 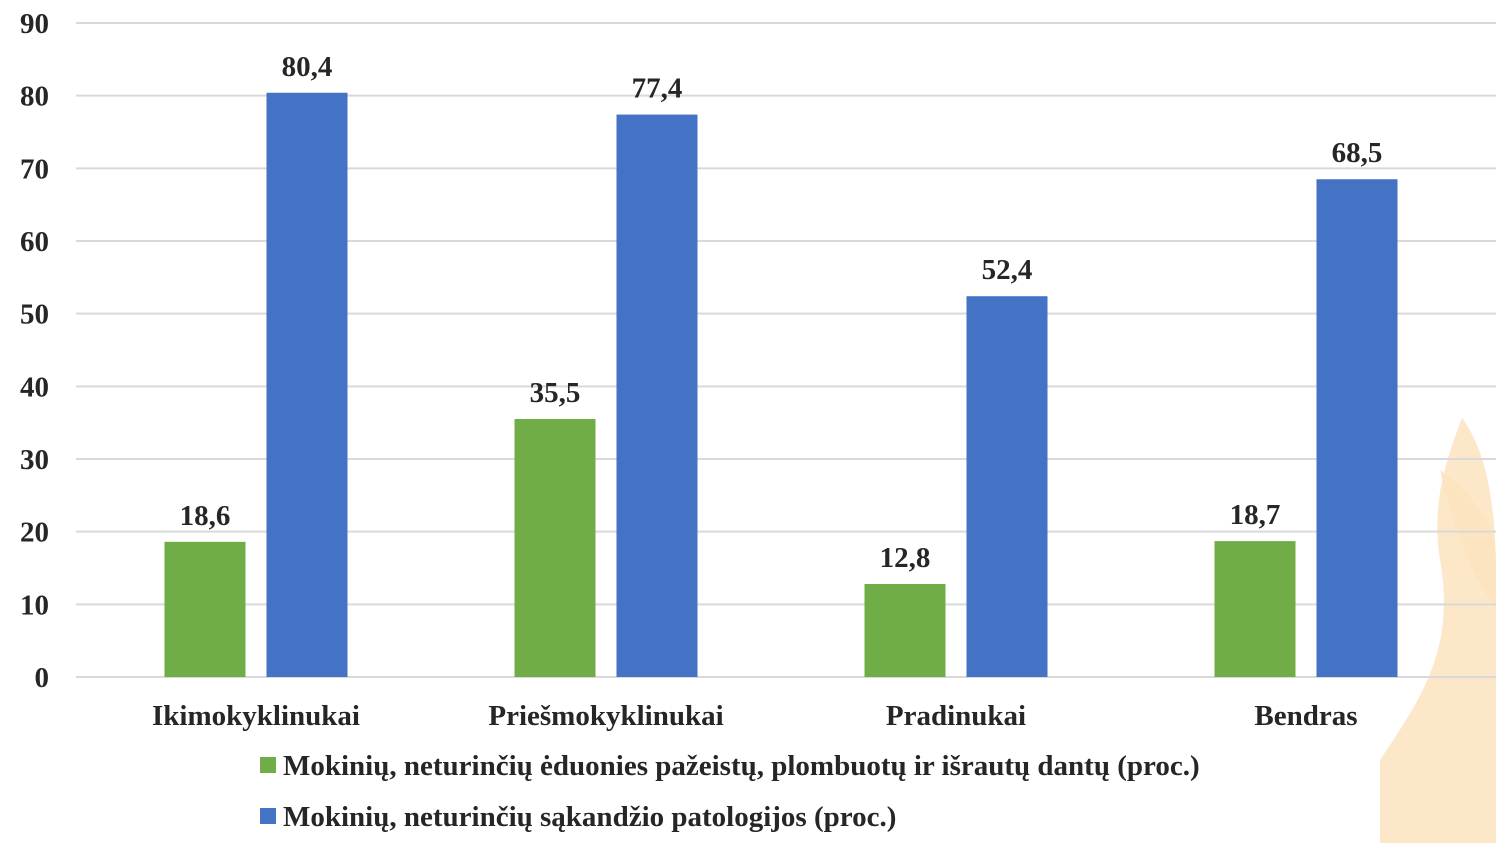 What do you see at coordinates (905, 558) in the screenshot?
I see `data-label: 12,8` at bounding box center [905, 558].